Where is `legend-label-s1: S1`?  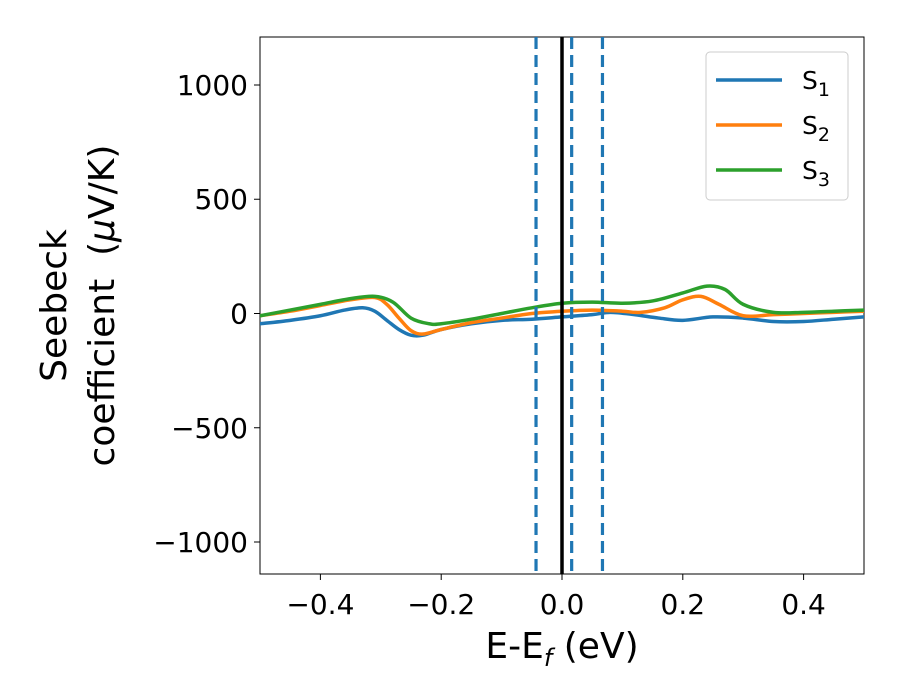
legend-label-s1: S1 is located at coordinates (816, 83).